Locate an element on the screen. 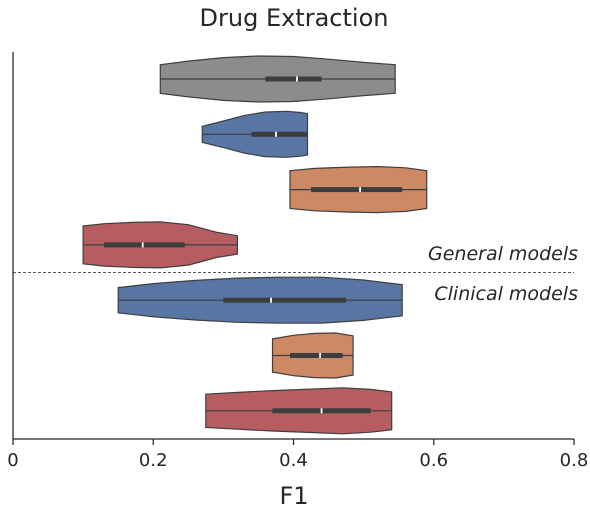 The height and width of the screenshot is (518, 590). x-tick-label: 0.6 is located at coordinates (433, 460).